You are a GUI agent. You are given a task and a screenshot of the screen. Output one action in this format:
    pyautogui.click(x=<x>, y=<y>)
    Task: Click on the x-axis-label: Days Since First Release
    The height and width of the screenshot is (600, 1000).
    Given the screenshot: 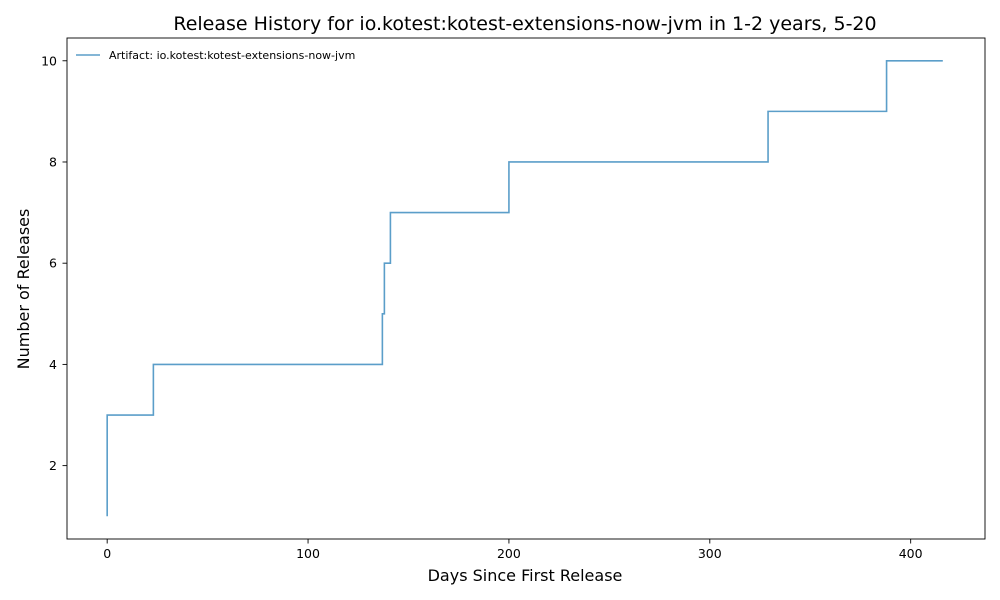 What is the action you would take?
    pyautogui.click(x=525, y=575)
    